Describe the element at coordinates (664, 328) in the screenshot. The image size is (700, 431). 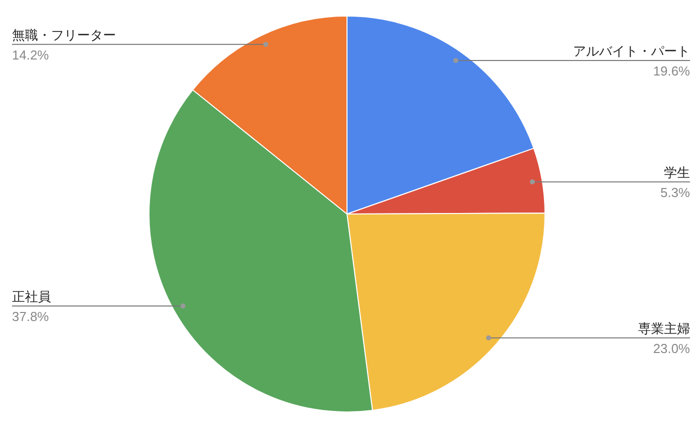
I see `slice-label: 専業主婦` at that location.